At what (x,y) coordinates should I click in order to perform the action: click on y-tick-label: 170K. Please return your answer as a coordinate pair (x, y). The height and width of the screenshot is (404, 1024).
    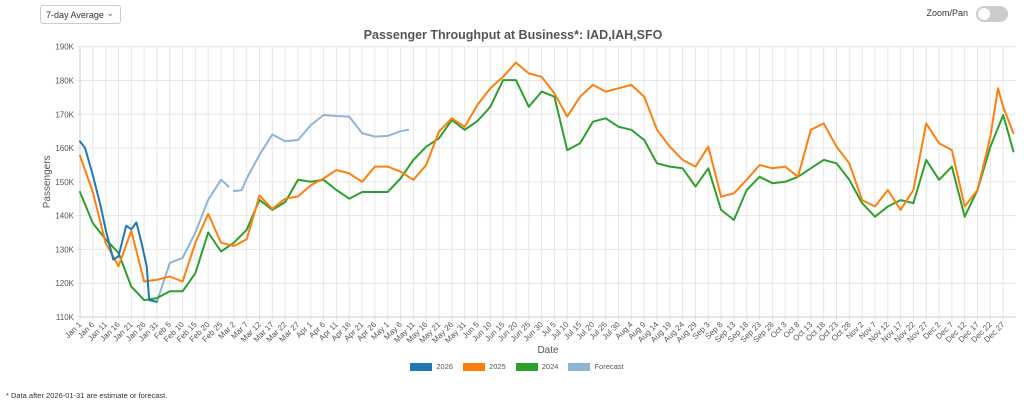
    Looking at the image, I should click on (64, 114).